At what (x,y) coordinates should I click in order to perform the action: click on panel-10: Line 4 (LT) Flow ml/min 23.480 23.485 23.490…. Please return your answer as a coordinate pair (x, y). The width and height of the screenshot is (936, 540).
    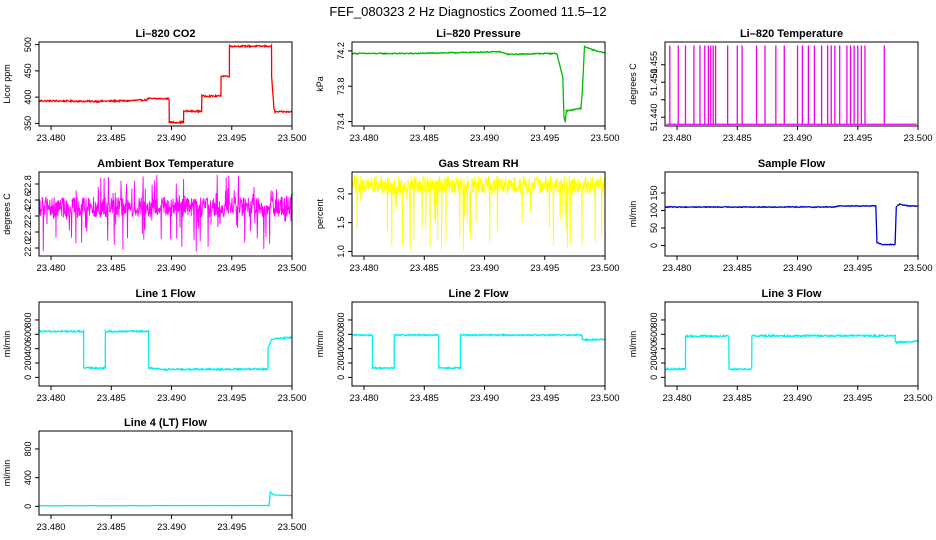
    Looking at the image, I should click on (154, 475).